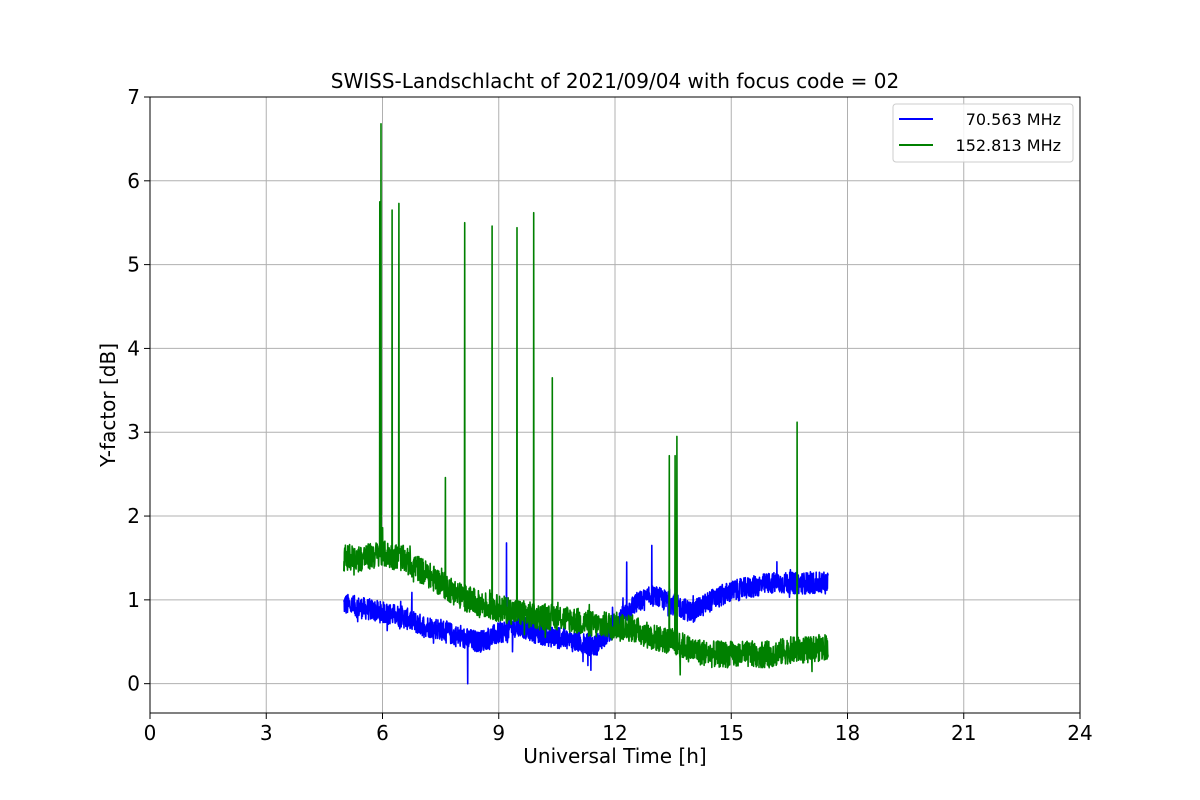 The width and height of the screenshot is (1200, 800). I want to click on y-axis-label: Y-factor [dB], so click(108, 405).